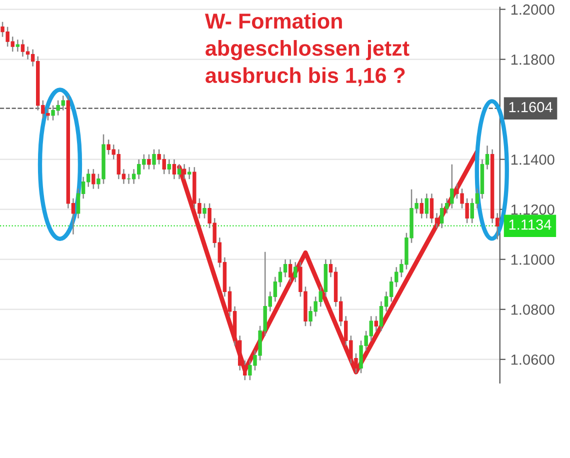 The height and width of the screenshot is (458, 570). Describe the element at coordinates (530, 224) in the screenshot. I see `ref-line-label: 1.1134` at that location.